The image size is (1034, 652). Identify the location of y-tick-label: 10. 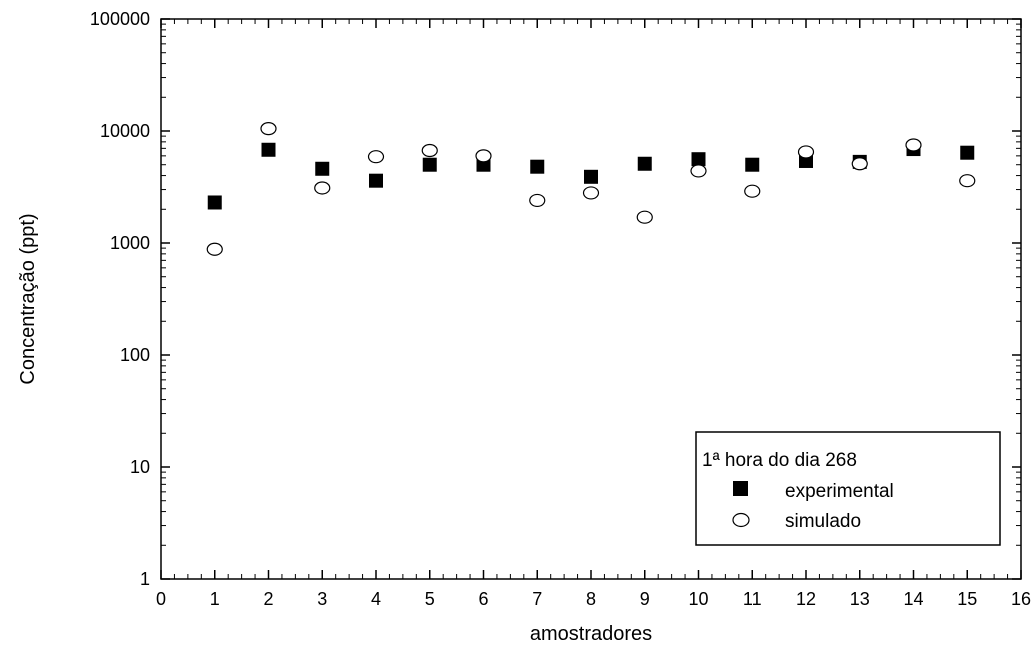
(140, 467).